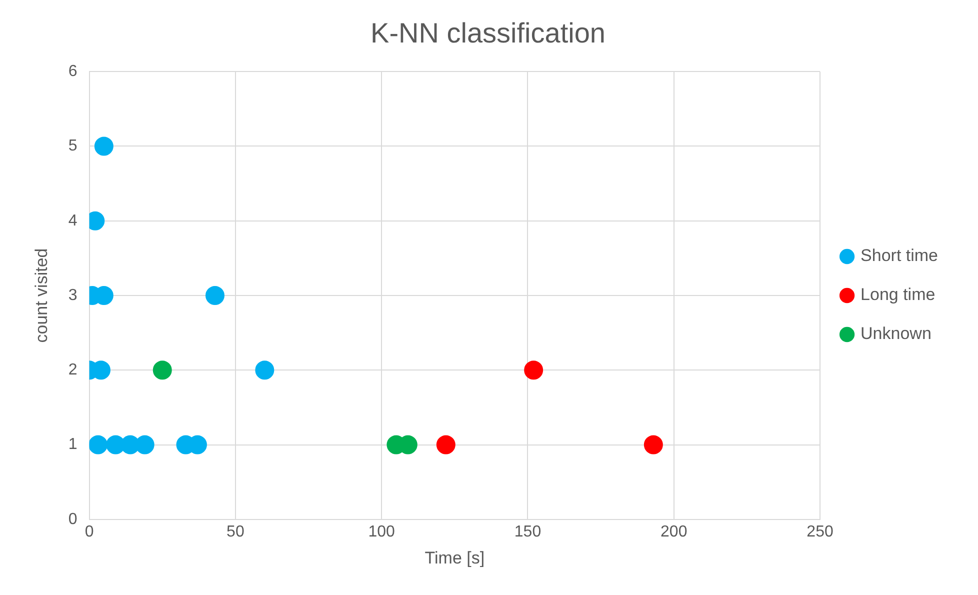  Describe the element at coordinates (898, 294) in the screenshot. I see `legend-label: Long time` at that location.